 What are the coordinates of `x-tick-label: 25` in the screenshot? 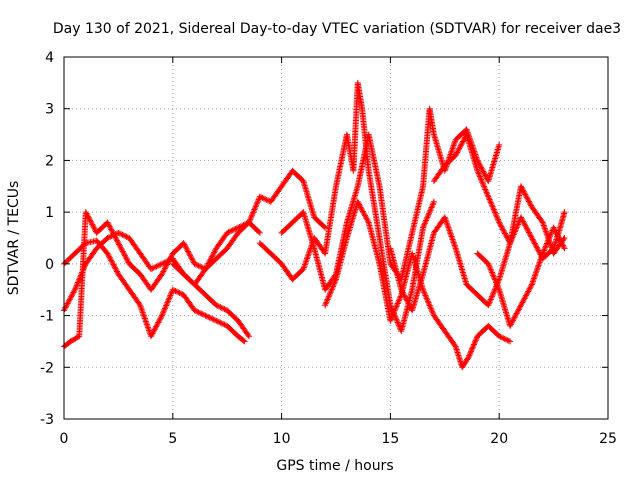 It's located at (608, 439).